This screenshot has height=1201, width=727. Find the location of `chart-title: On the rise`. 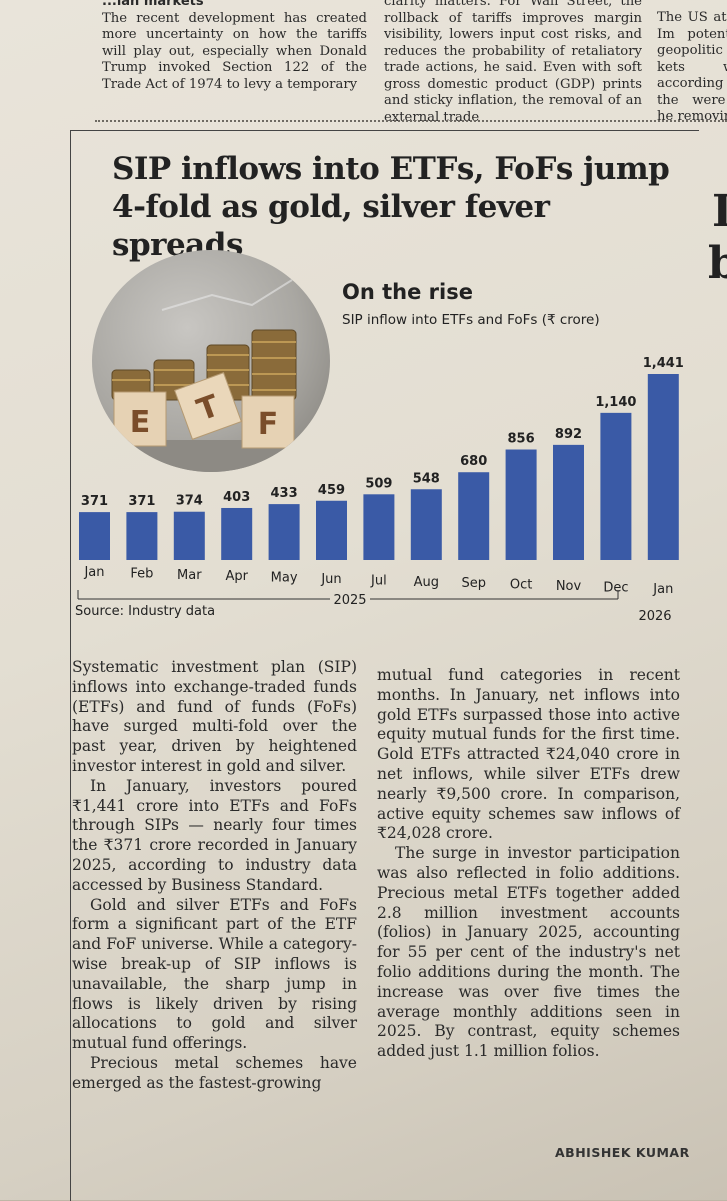

chart-title: On the rise is located at coordinates (407, 292).